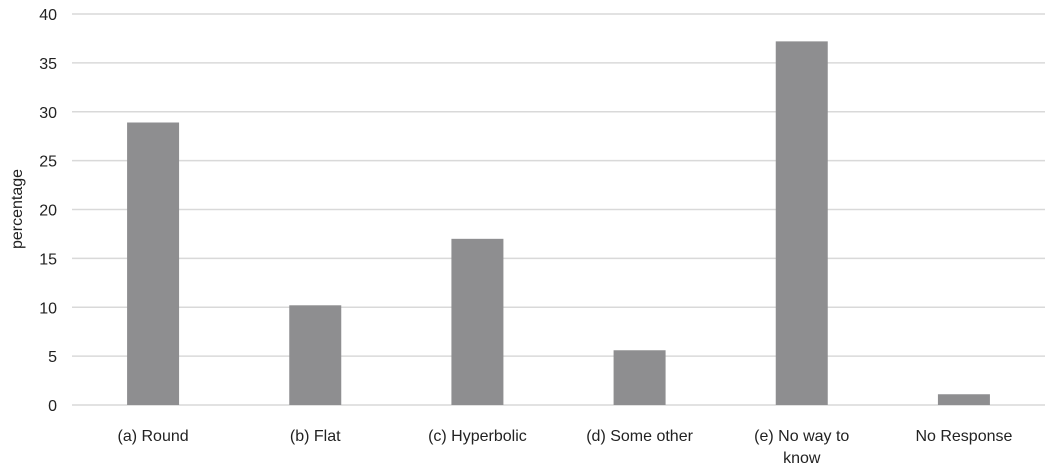 The width and height of the screenshot is (1052, 470). I want to click on x-tick-label: (e) No way to, so click(801, 436).